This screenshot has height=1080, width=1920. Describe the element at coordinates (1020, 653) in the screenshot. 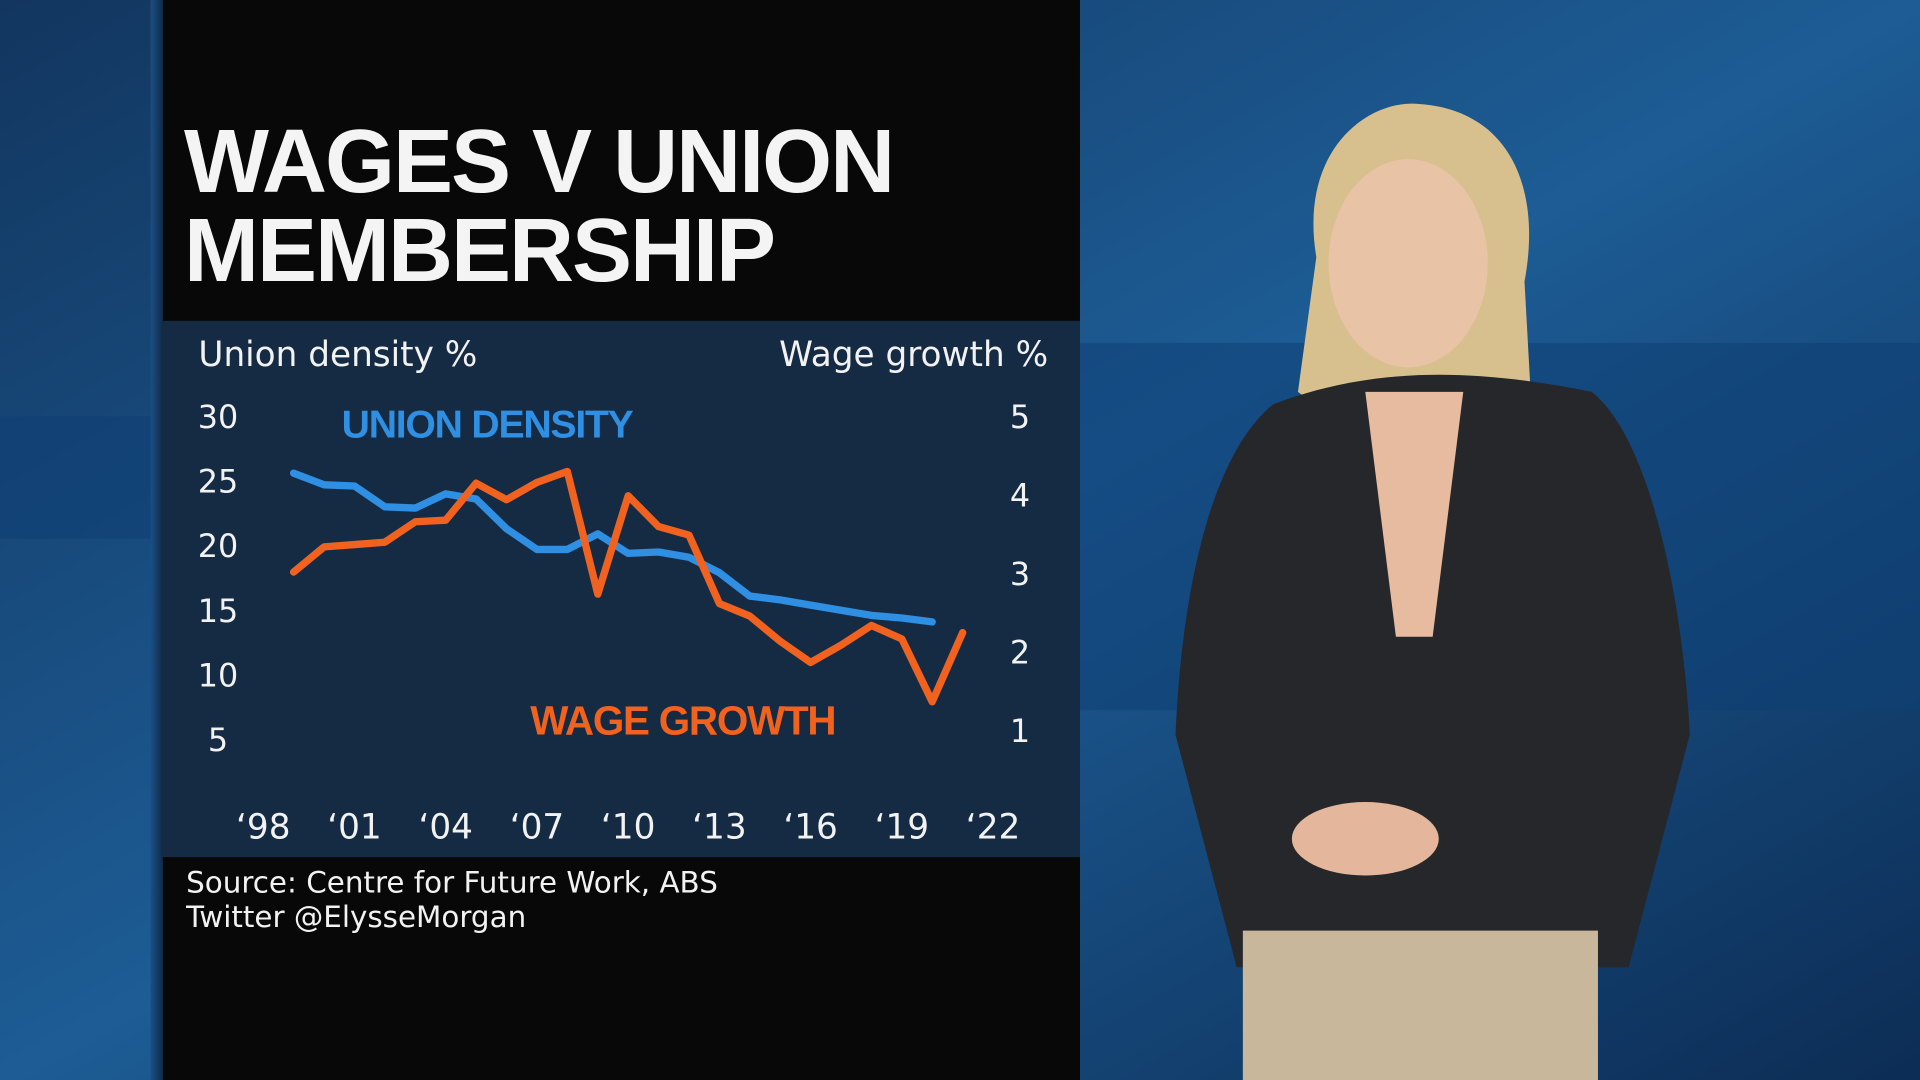

I see `y2-tick-label: 2` at that location.